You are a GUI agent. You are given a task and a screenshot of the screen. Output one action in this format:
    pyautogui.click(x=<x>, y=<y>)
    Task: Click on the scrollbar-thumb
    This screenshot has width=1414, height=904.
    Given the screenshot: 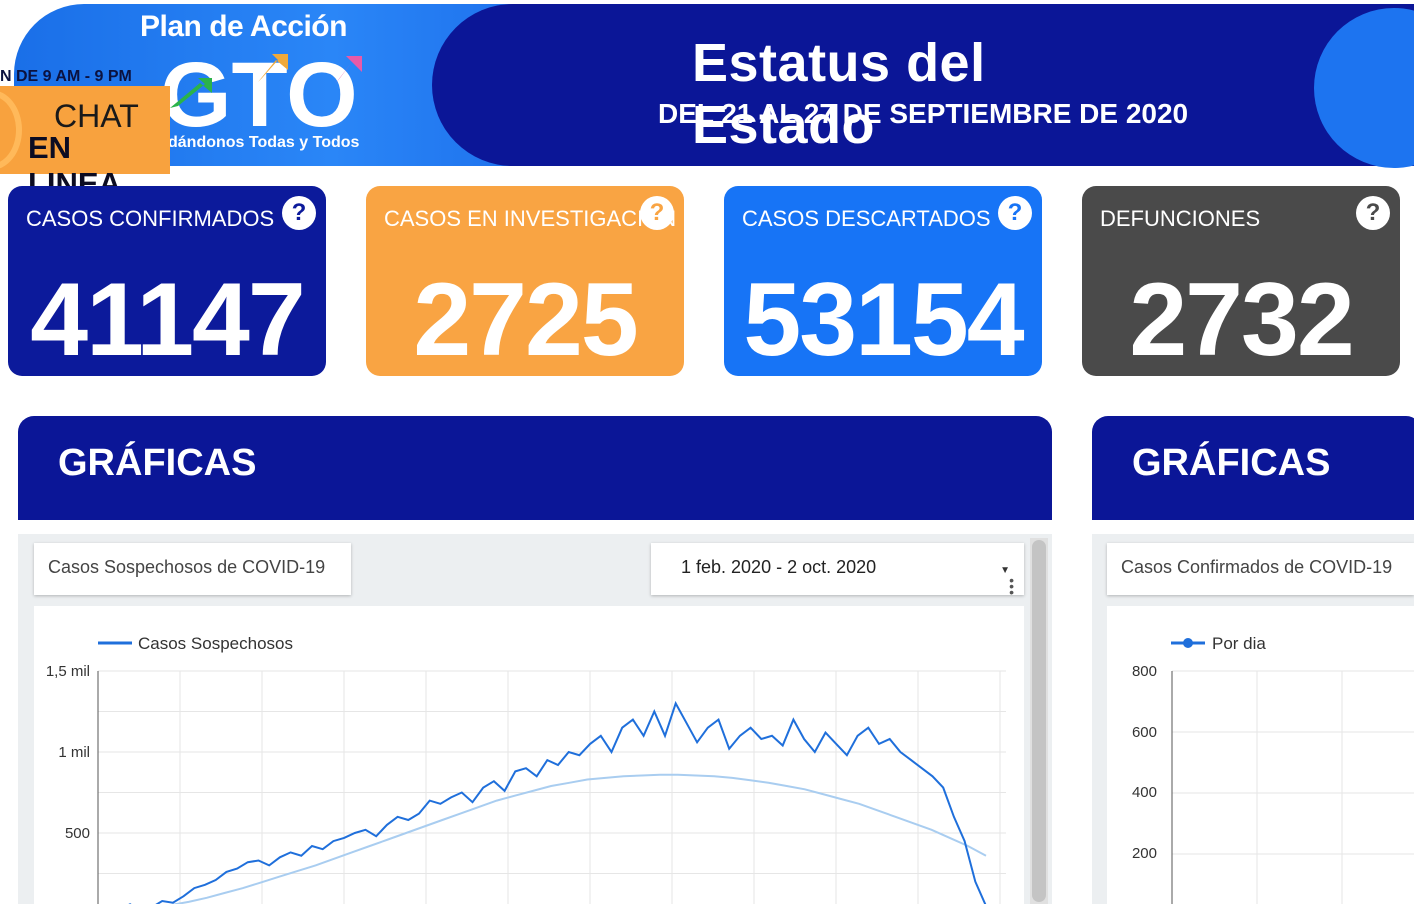 What is the action you would take?
    pyautogui.click(x=1039, y=721)
    